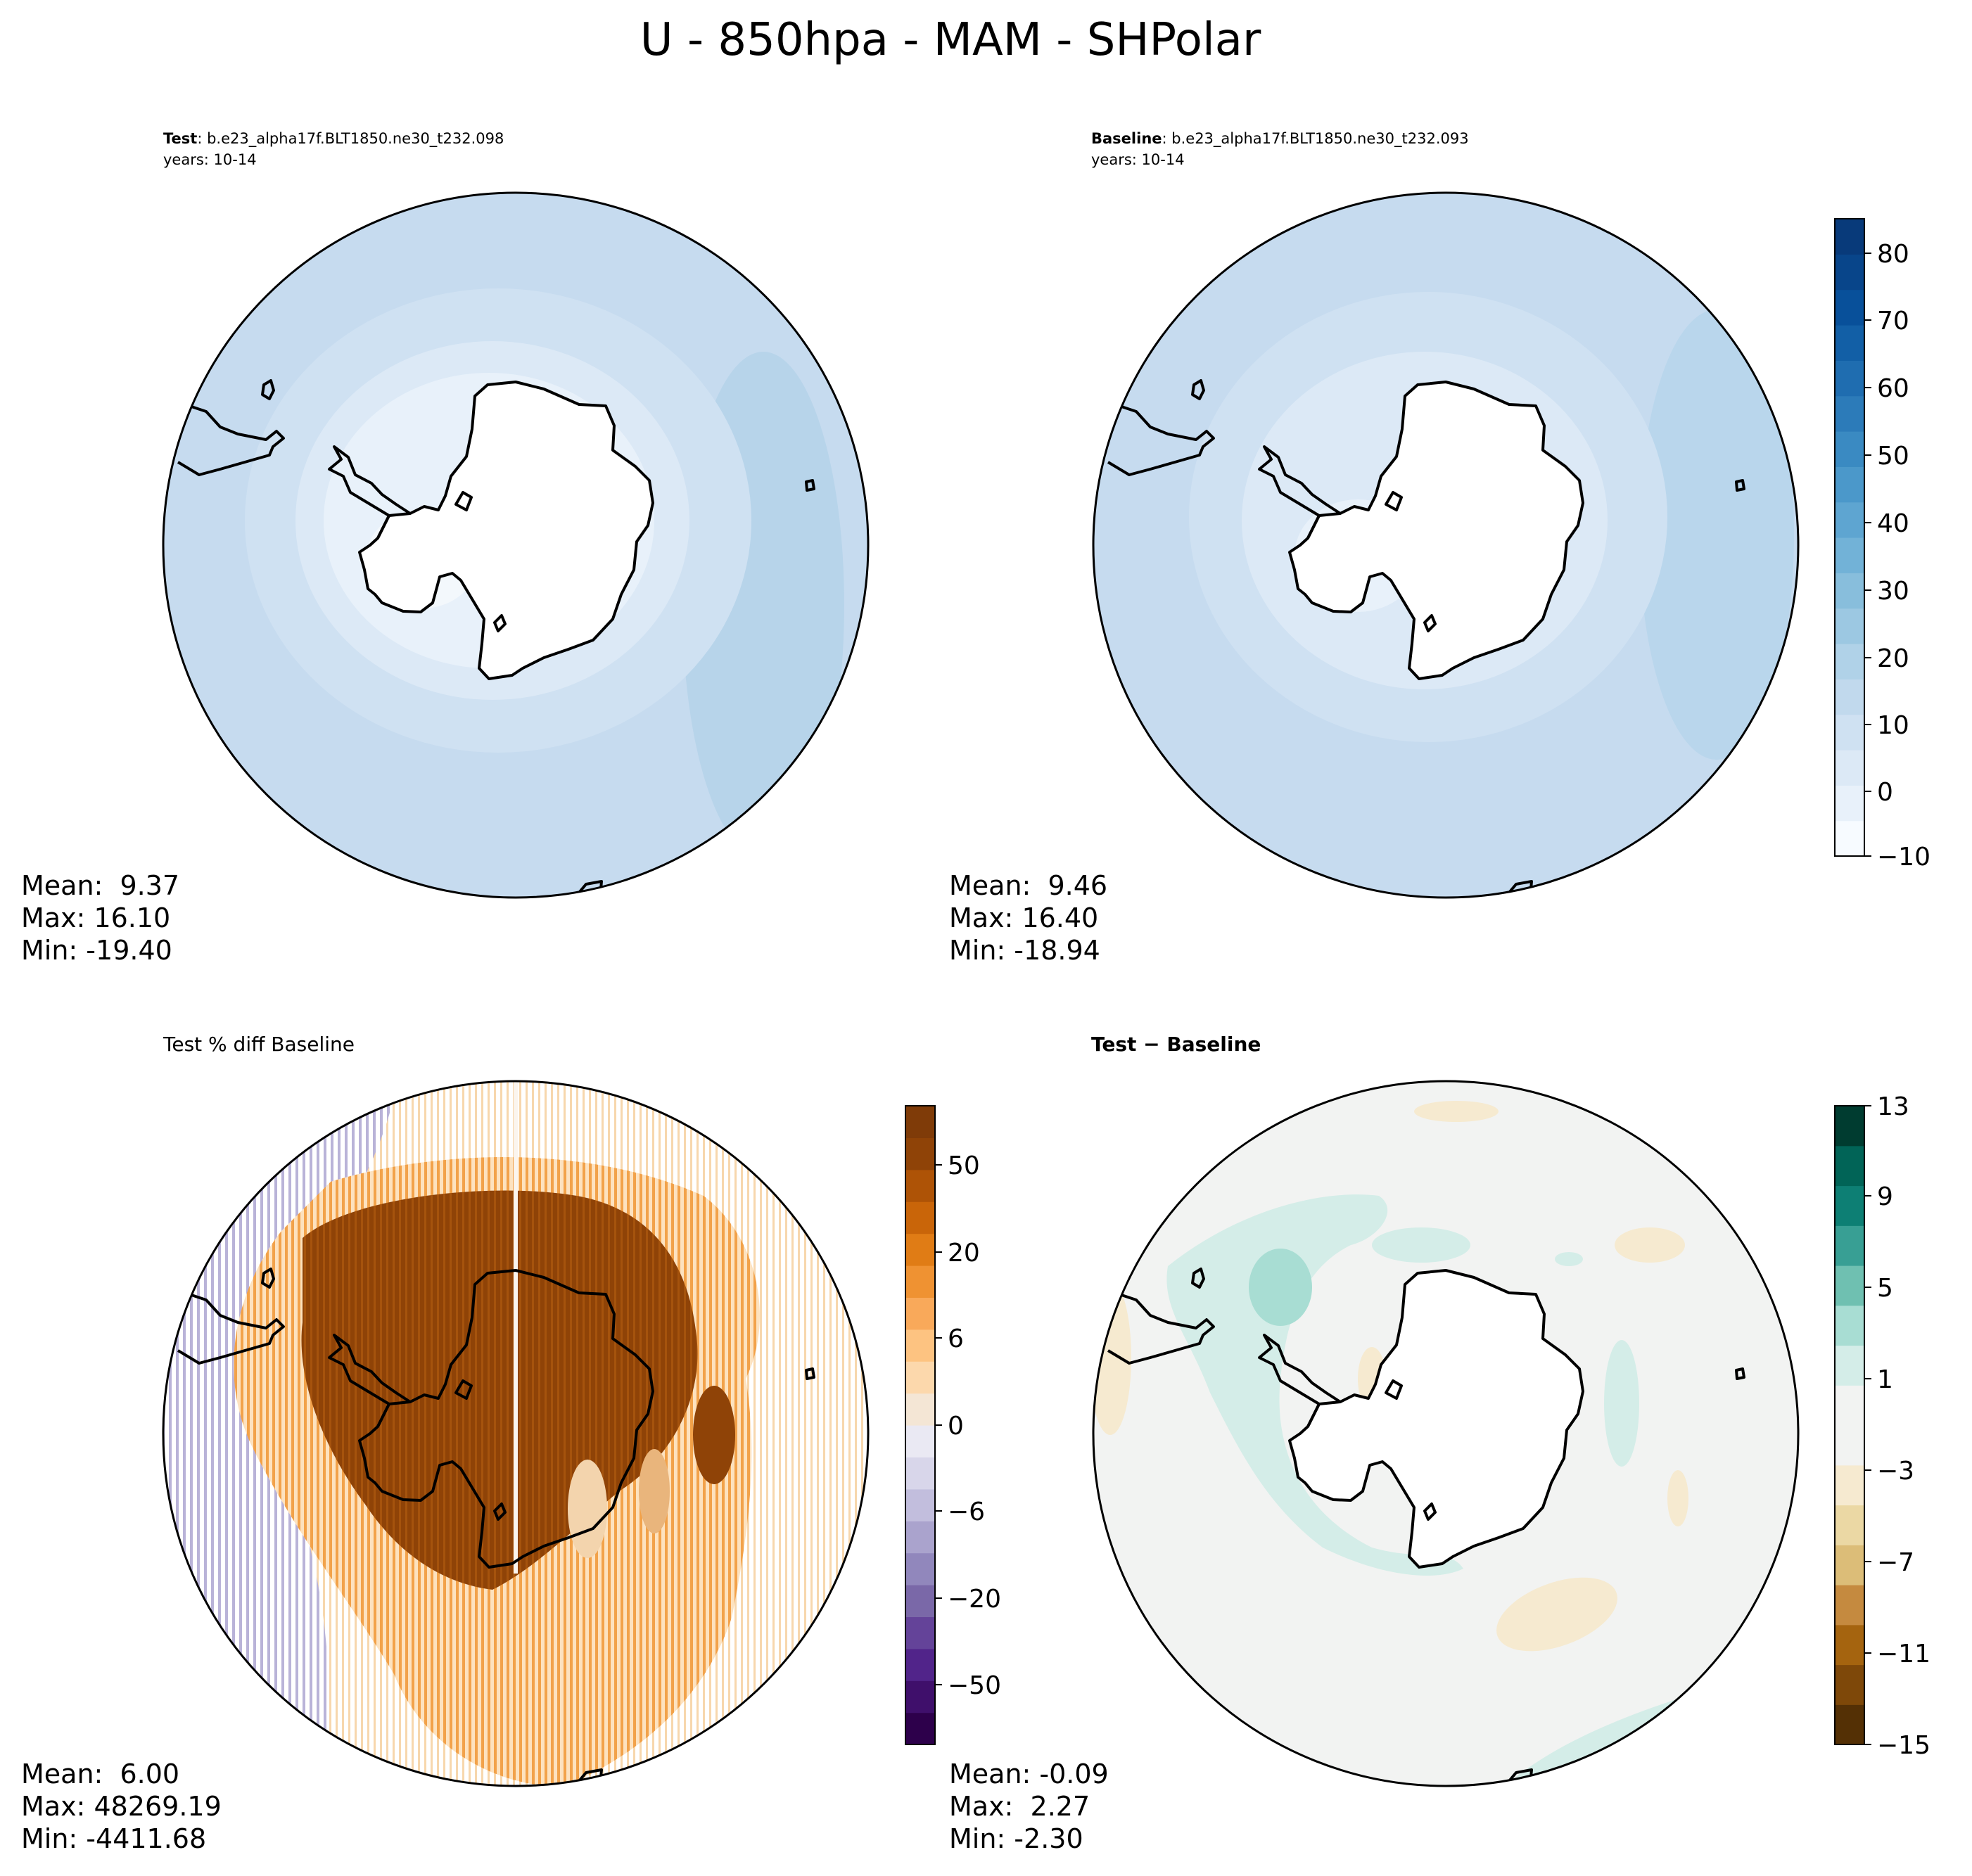 The image size is (1972, 1876). I want to click on colorbar-field-frame, so click(1850, 537).